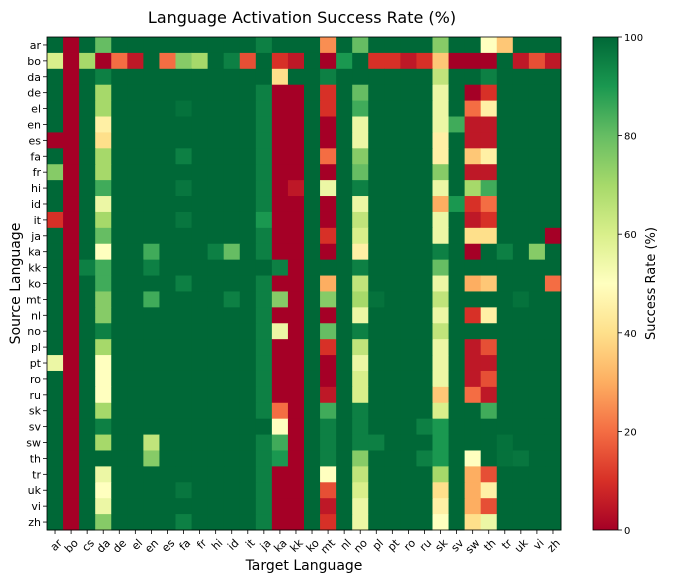  What do you see at coordinates (424, 315) in the screenshot?
I see `heatmap-cell-nl-ru` at bounding box center [424, 315].